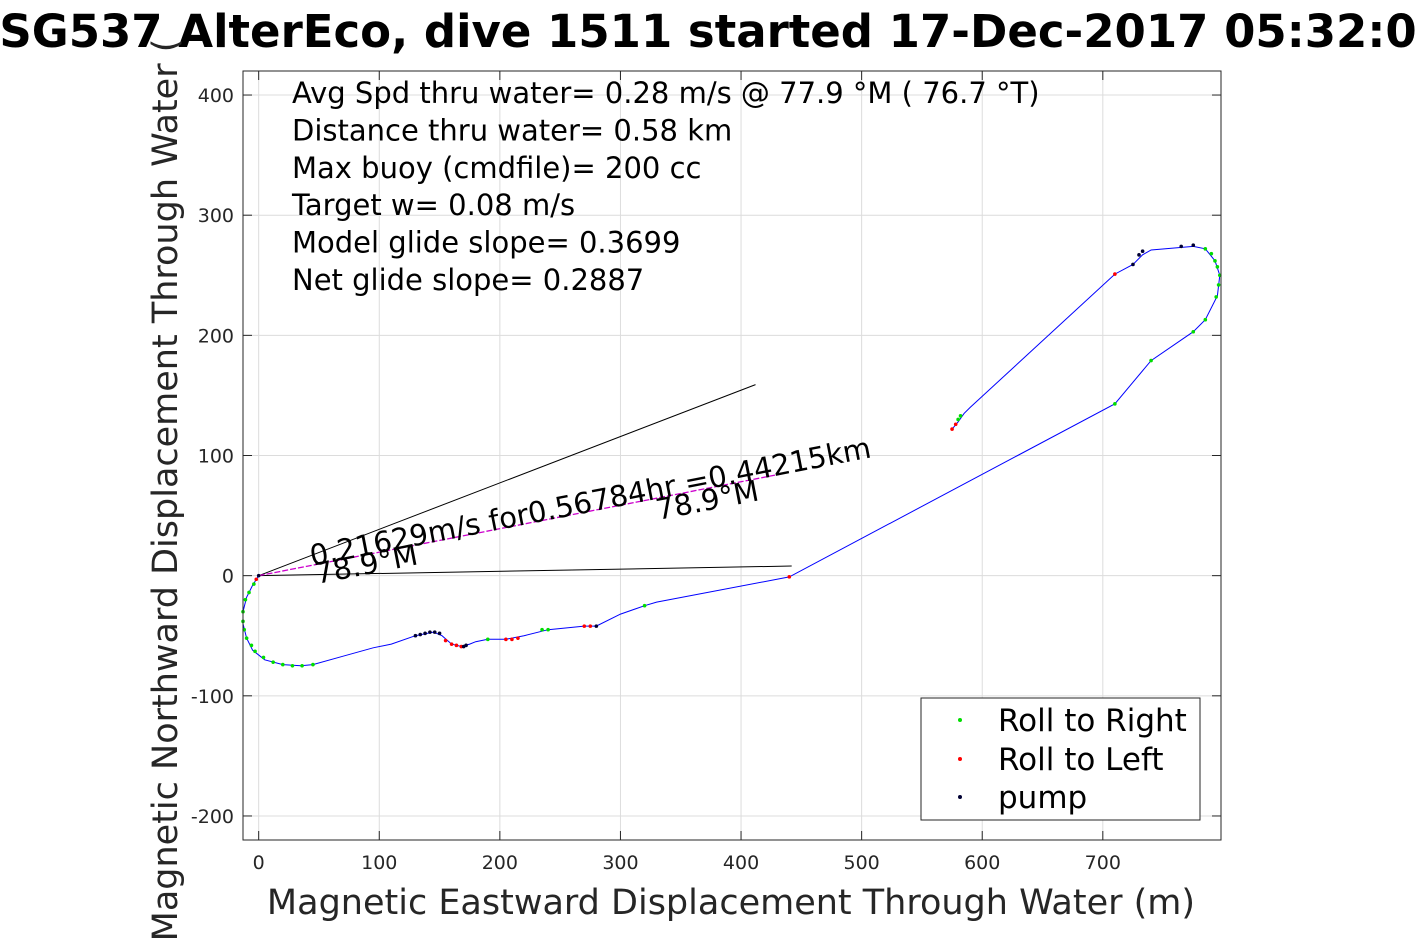 The height and width of the screenshot is (945, 1417). Describe the element at coordinates (212, 817) in the screenshot. I see `y-tick-label: -200` at that location.